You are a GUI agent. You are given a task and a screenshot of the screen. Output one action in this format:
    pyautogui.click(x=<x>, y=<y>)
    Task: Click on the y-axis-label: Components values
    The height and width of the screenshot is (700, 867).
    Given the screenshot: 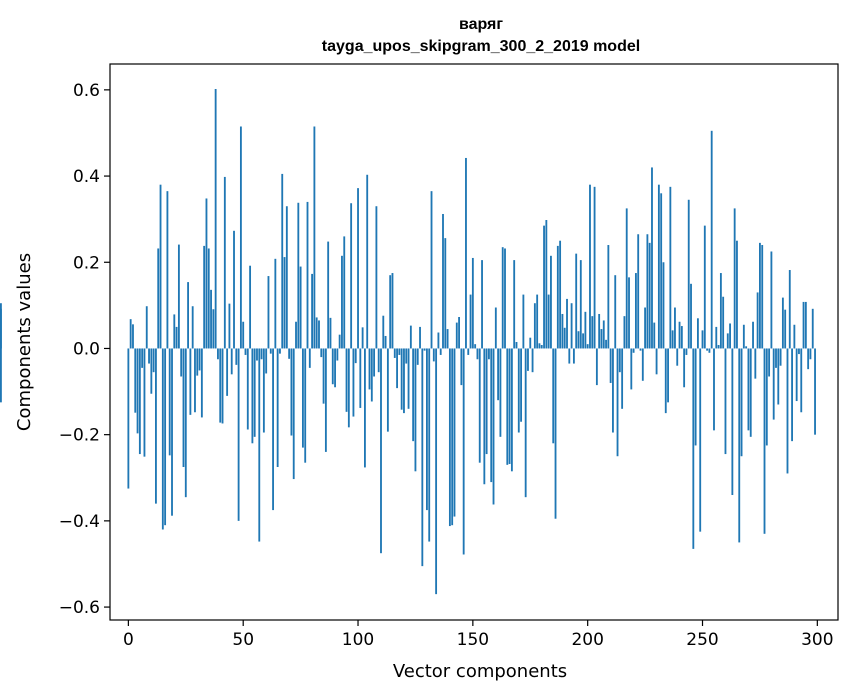 What is the action you would take?
    pyautogui.click(x=24, y=342)
    